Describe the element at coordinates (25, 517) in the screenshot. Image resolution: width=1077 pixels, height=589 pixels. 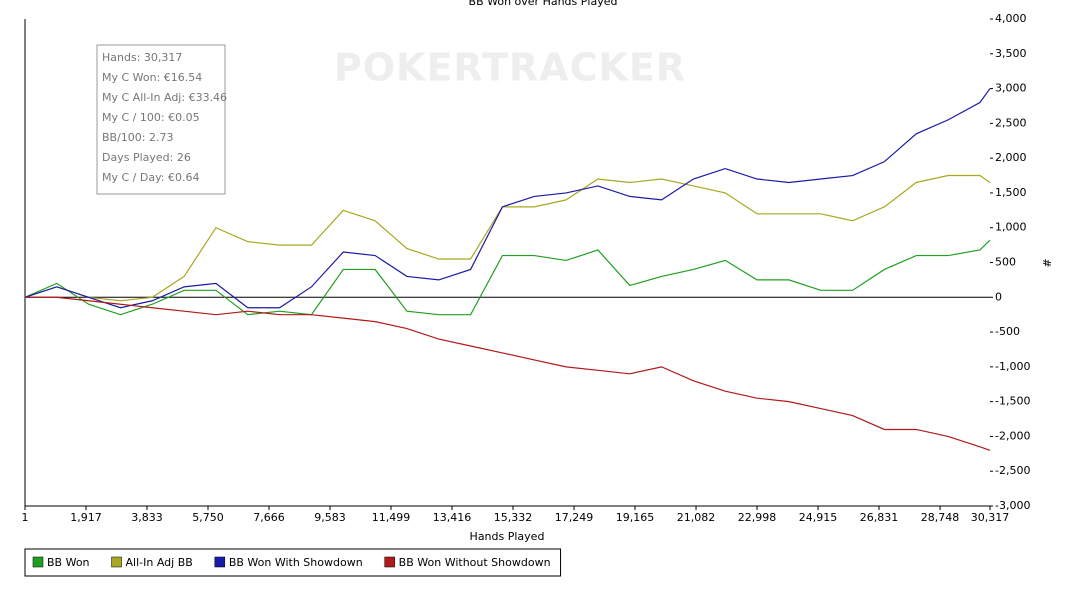
I see `x-tick-label: 1` at that location.